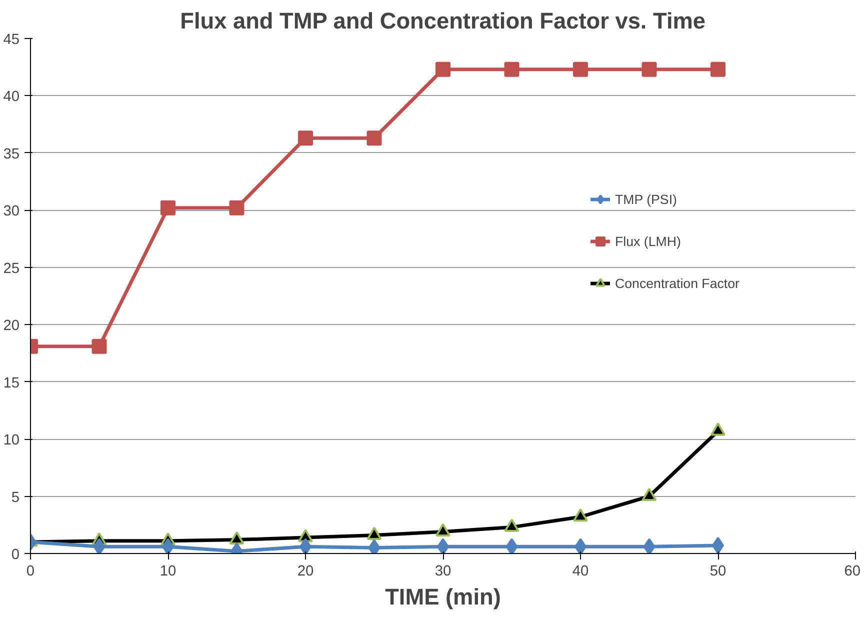  I want to click on y-tick-label: 30, so click(11, 212).